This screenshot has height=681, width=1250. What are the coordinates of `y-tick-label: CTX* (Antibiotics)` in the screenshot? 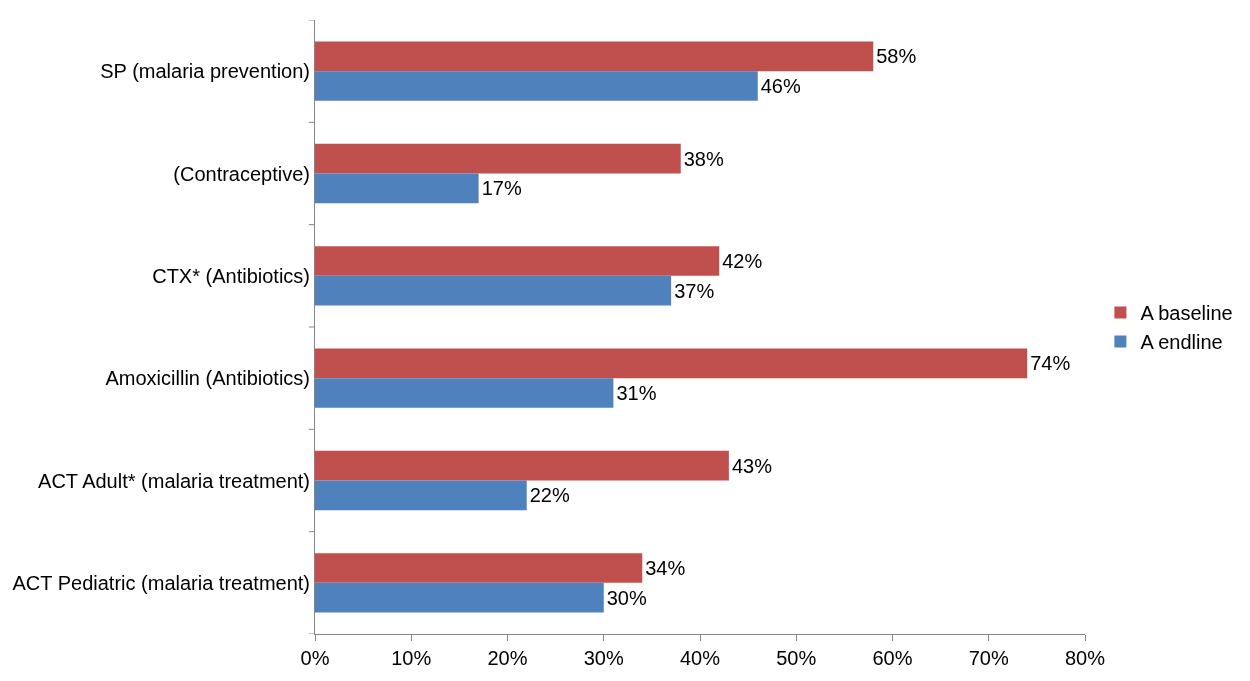 It's located at (231, 275).